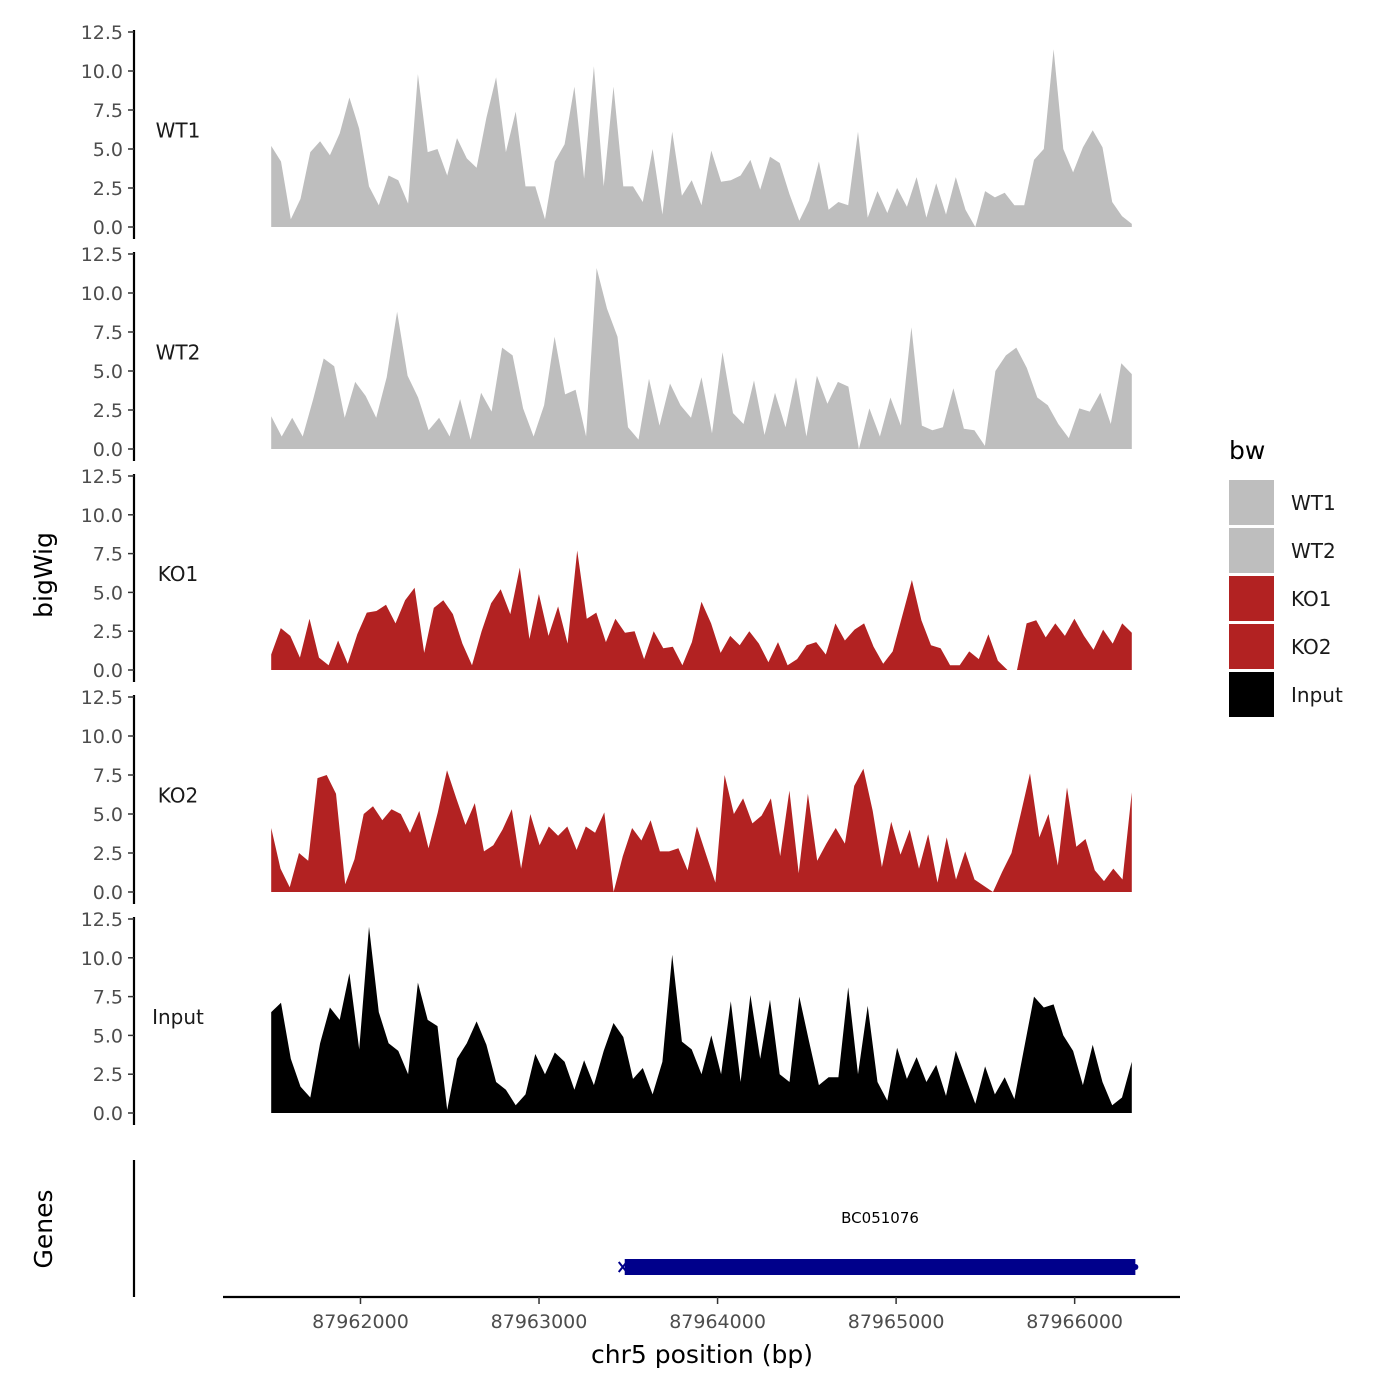 This screenshot has width=1400, height=1400. Describe the element at coordinates (622, 1267) in the screenshot. I see `gene-start-marker` at that location.